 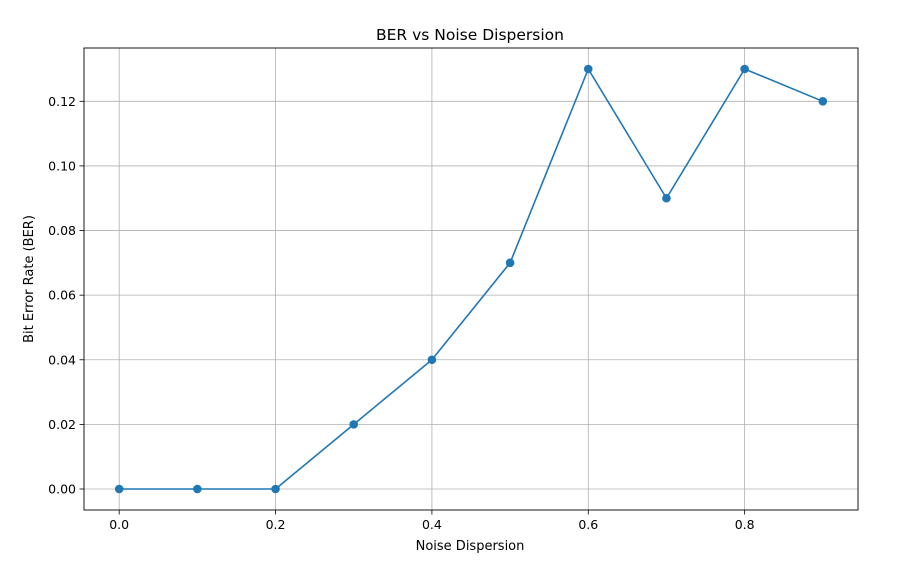 I want to click on chart-title: BER vs Noise Dispersion, so click(x=470, y=35).